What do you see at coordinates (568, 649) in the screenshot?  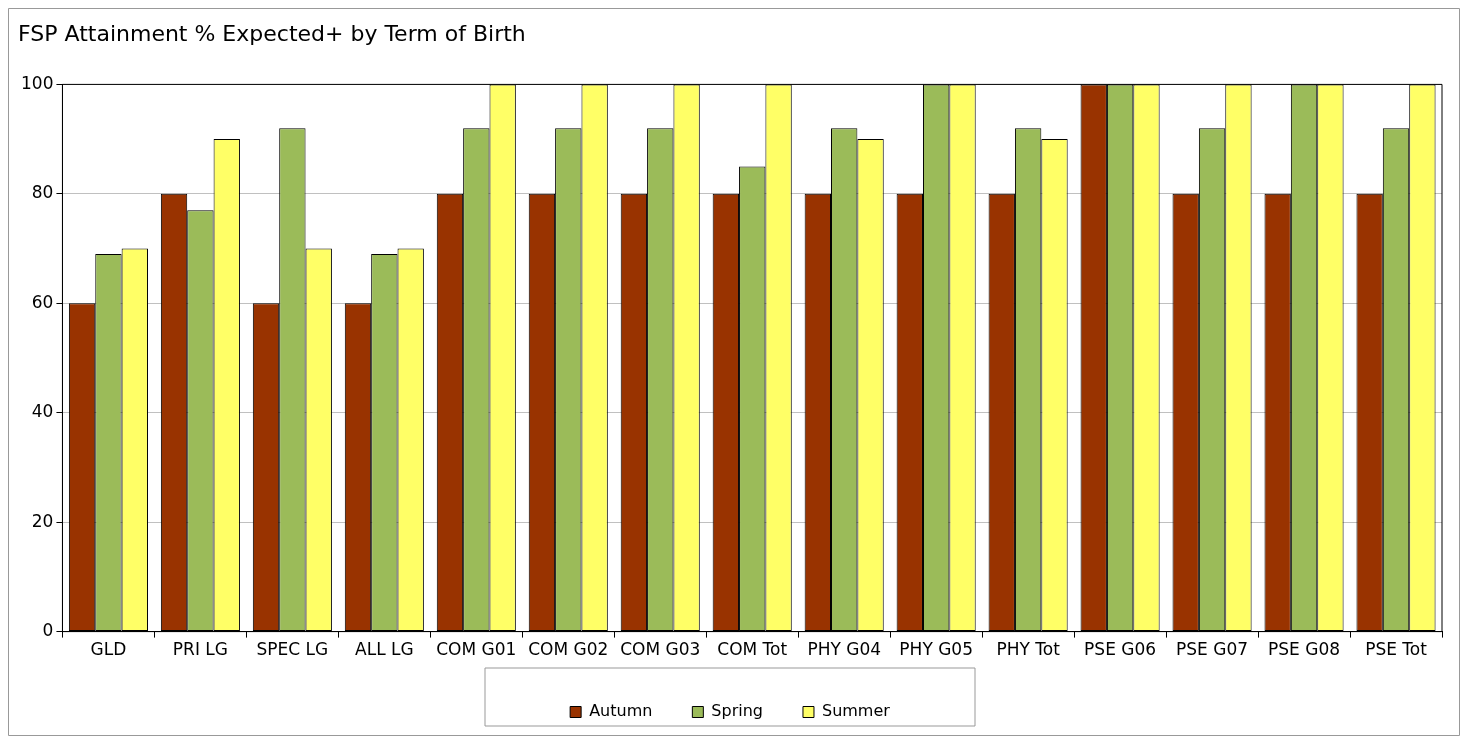 I see `x-tick-label: COM G02` at bounding box center [568, 649].